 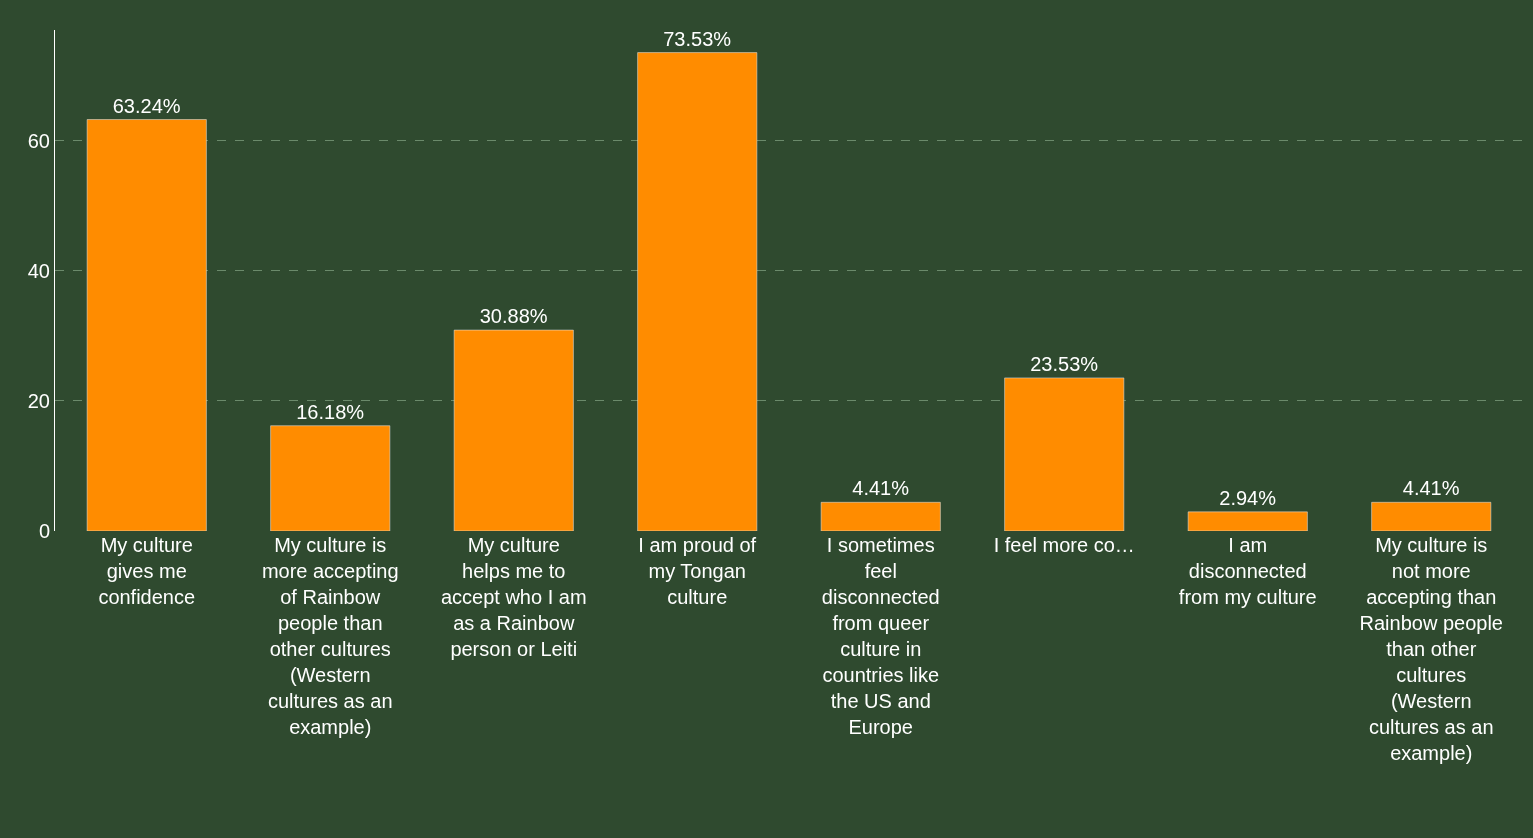 What do you see at coordinates (38, 140) in the screenshot?
I see `y-tick-label: 60` at bounding box center [38, 140].